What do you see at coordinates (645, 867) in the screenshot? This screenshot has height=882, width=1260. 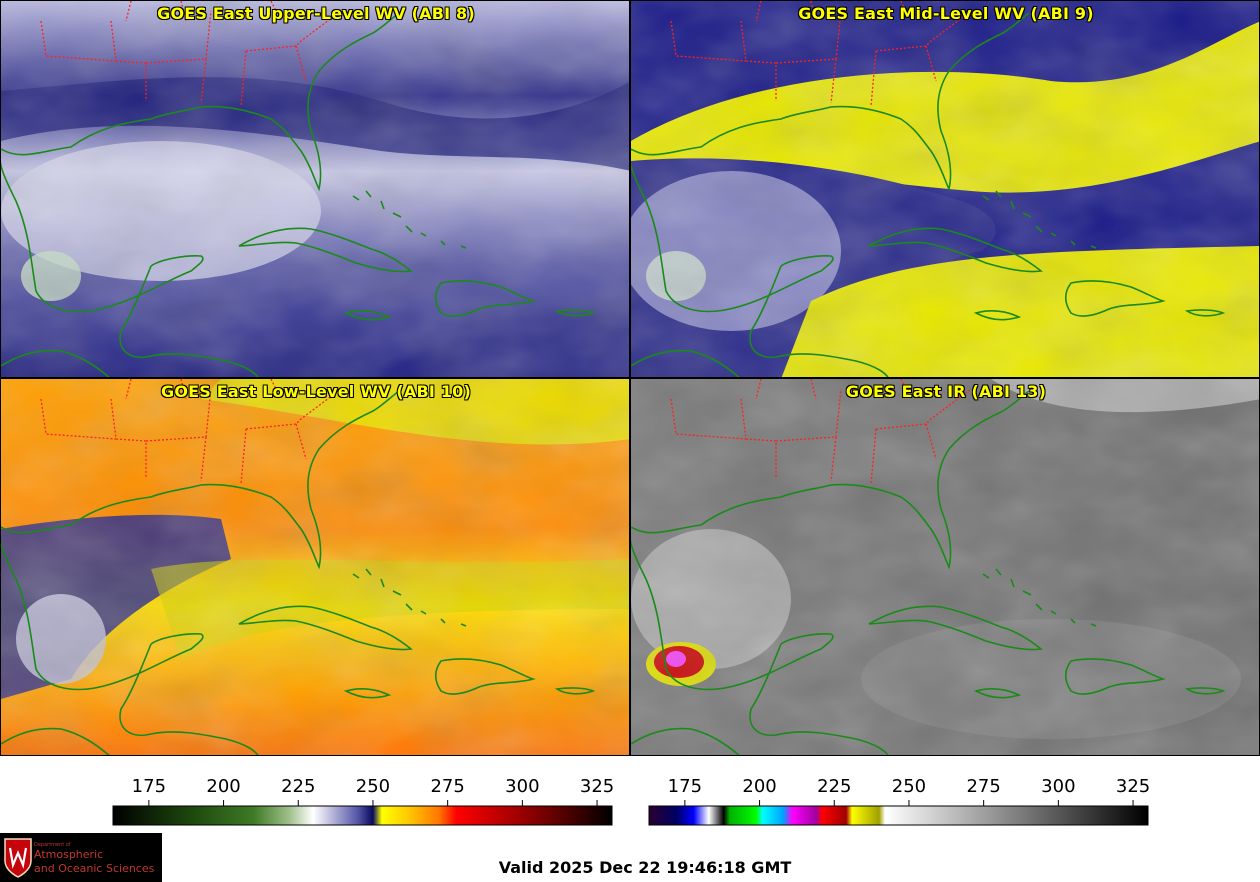 I see `valid-time: Valid 2025 Dec 22 19:46:18 GMT` at bounding box center [645, 867].